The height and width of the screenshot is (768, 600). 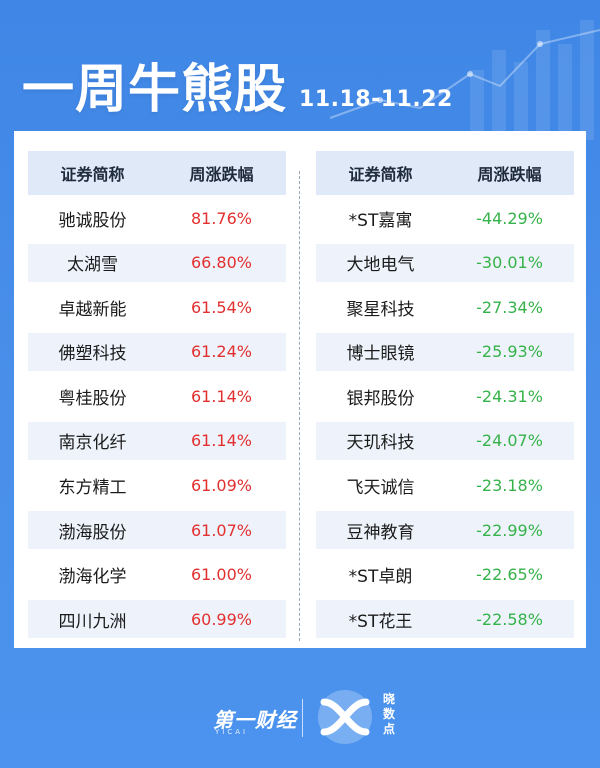 What do you see at coordinates (445, 486) in the screenshot?
I see `table-row: 飞天诚信 -23.18%` at bounding box center [445, 486].